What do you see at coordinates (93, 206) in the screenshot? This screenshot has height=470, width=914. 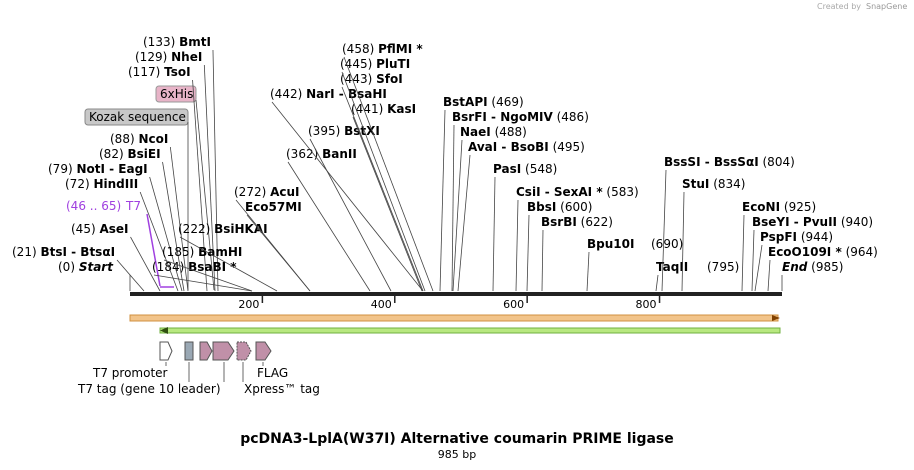 I see `t7-range: (46 .. 65)` at bounding box center [93, 206].